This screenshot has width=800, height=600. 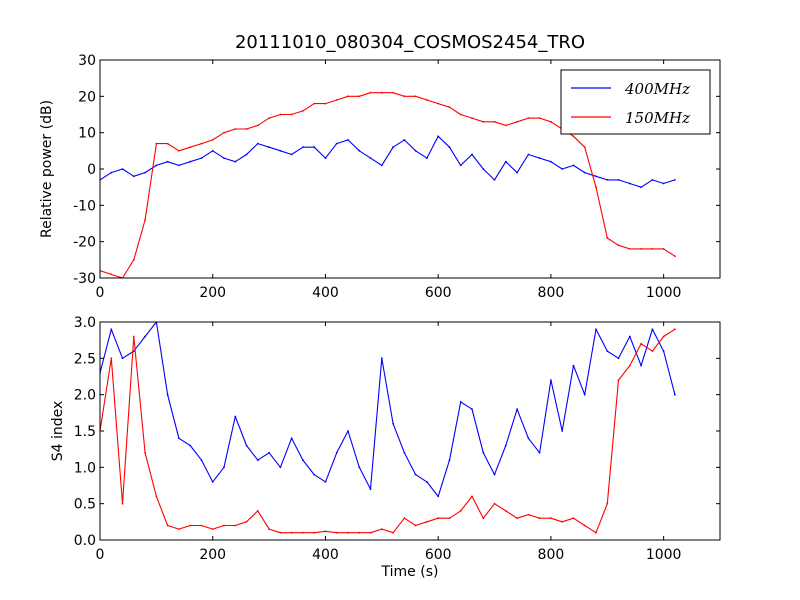 I want to click on s4-xtick-label: 200, so click(x=212, y=555).